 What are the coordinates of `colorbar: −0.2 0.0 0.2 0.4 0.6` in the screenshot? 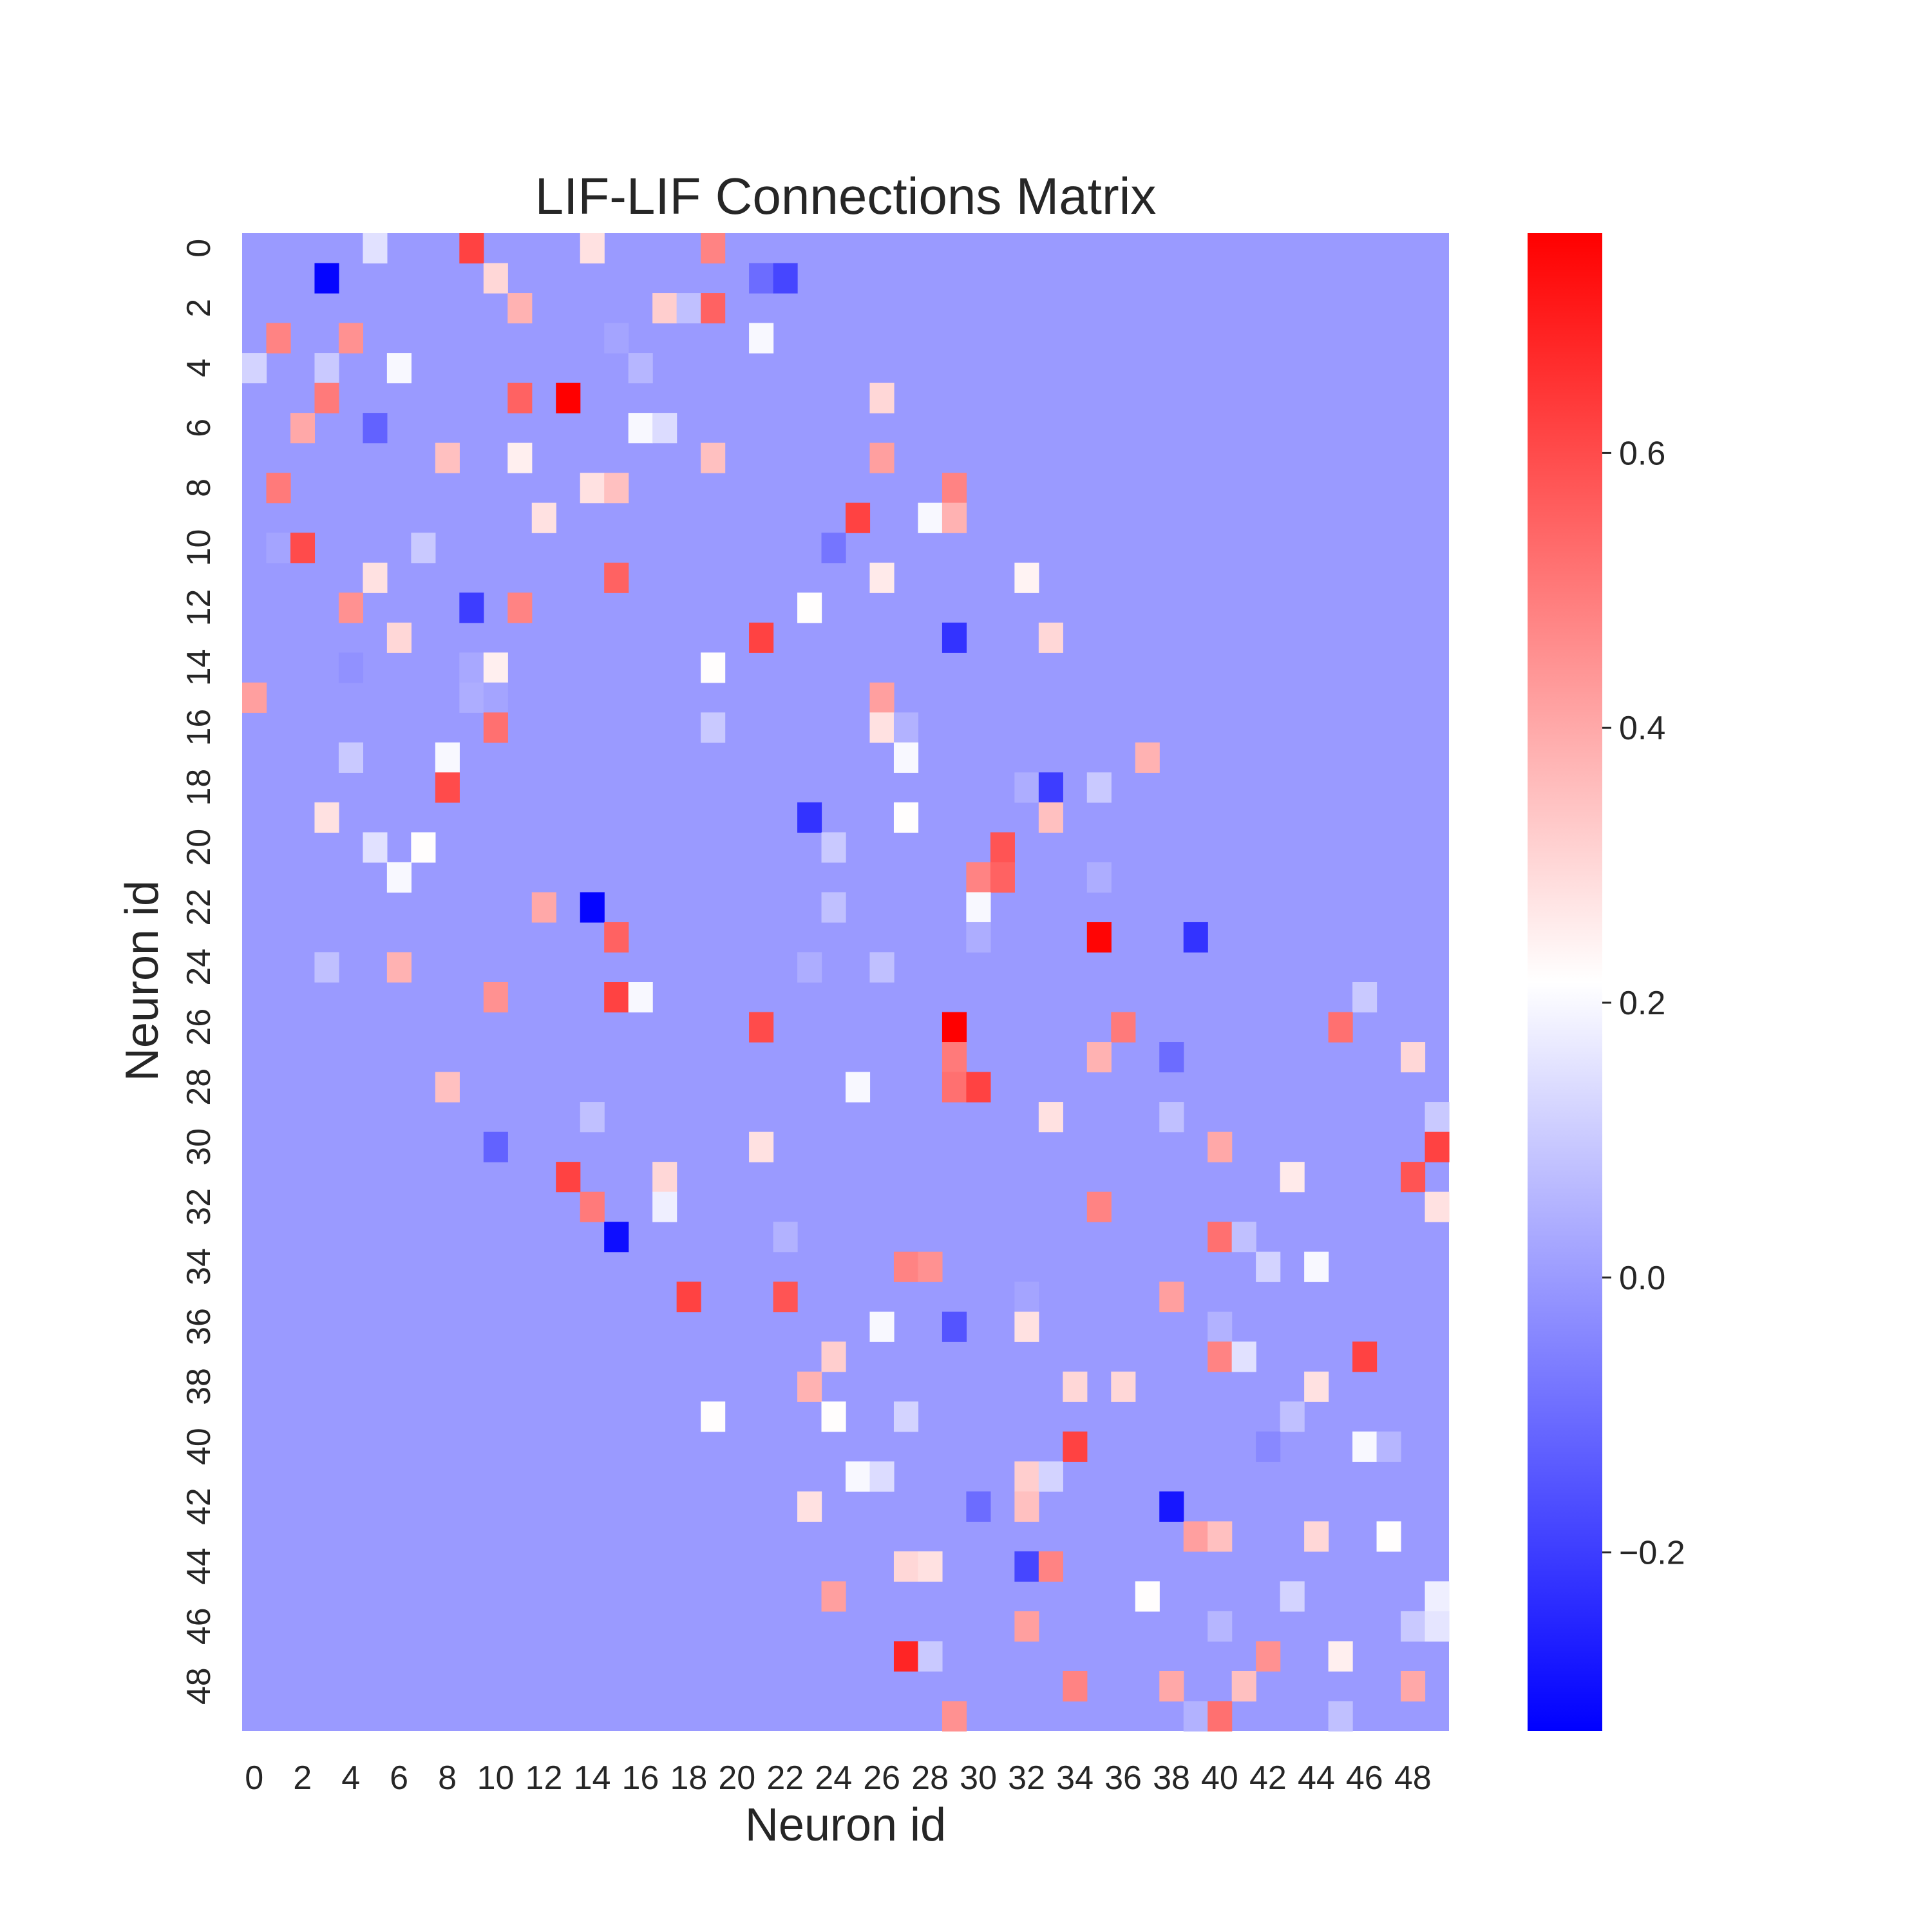 It's located at (1607, 982).